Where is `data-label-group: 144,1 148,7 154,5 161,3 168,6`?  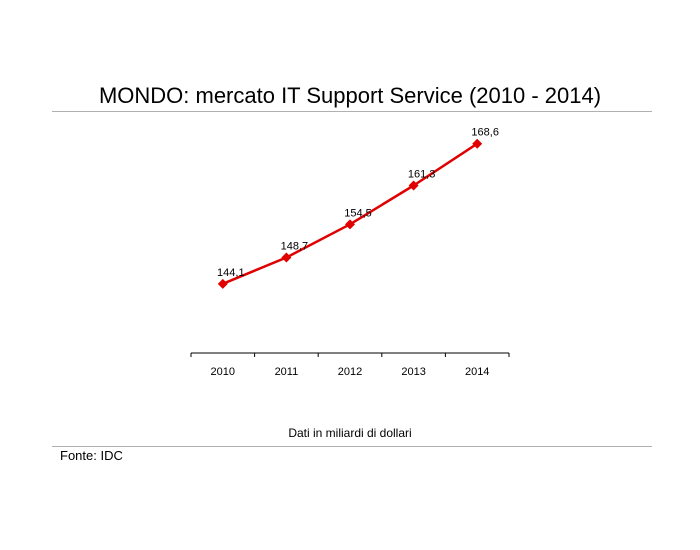
data-label-group: 144,1 148,7 154,5 161,3 168,6 is located at coordinates (358, 203).